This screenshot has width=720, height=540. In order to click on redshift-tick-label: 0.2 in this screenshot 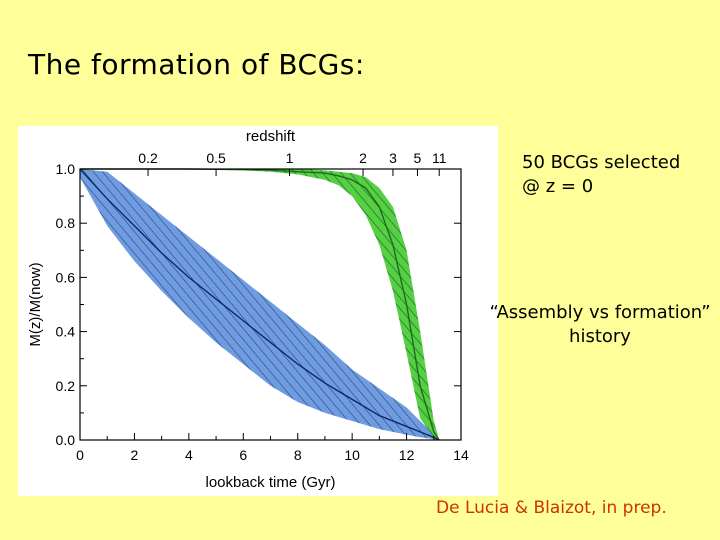, I will do `click(148, 158)`.